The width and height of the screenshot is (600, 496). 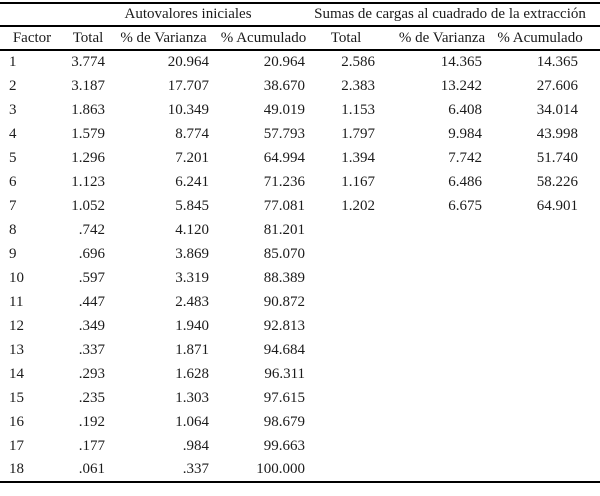 I want to click on factor-cell: 3, so click(x=13, y=109).